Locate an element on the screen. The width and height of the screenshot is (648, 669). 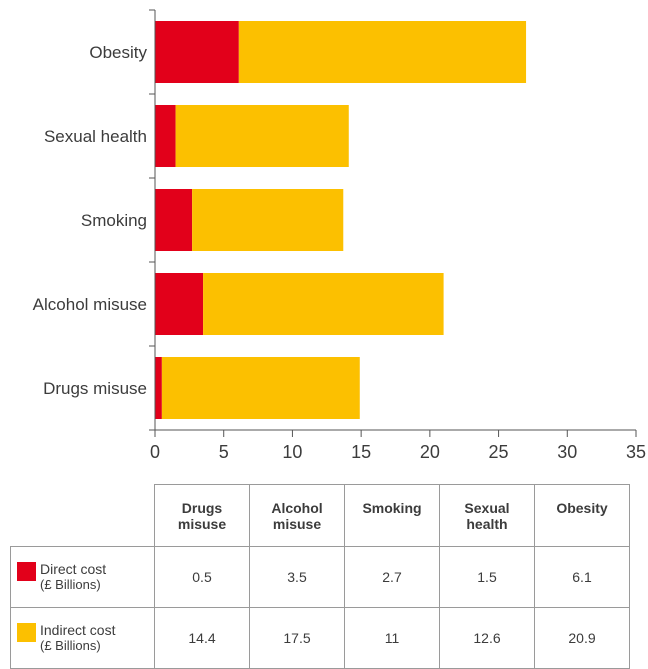
header-obesity: Obesity is located at coordinates (582, 515).